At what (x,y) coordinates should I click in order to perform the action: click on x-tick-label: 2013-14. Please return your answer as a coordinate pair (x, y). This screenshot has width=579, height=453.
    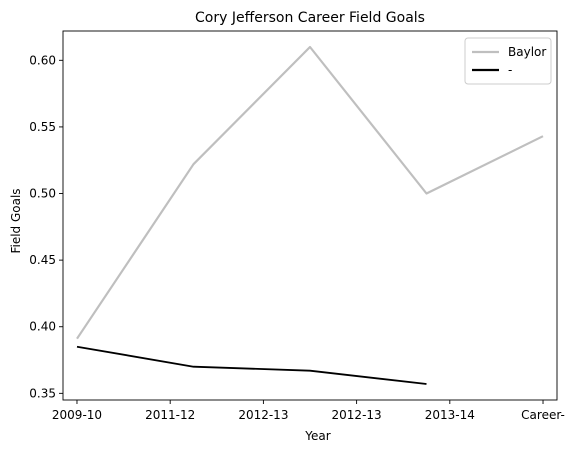
    Looking at the image, I should click on (450, 415).